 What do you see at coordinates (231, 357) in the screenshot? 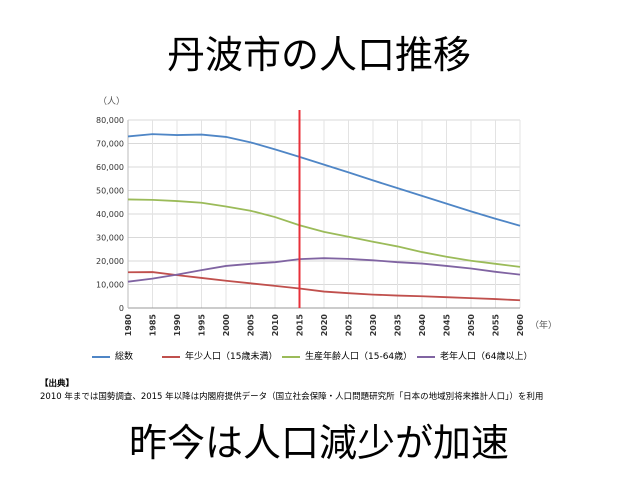
I see `legend-label: 年少人口（15歳未満）` at bounding box center [231, 357].